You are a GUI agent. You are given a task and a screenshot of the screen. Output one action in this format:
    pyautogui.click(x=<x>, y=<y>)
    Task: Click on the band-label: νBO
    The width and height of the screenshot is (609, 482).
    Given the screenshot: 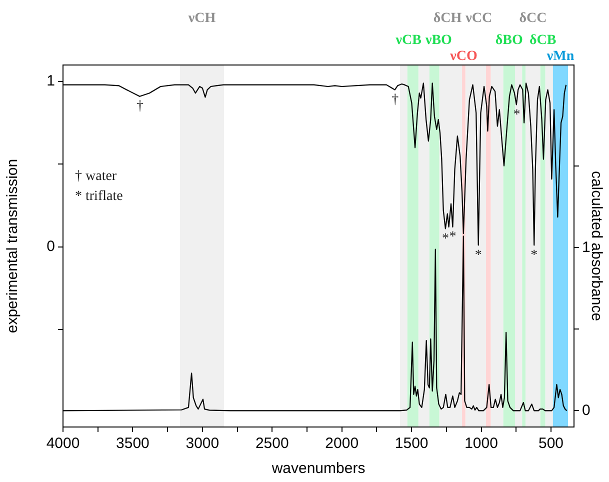 What is the action you would take?
    pyautogui.click(x=438, y=40)
    